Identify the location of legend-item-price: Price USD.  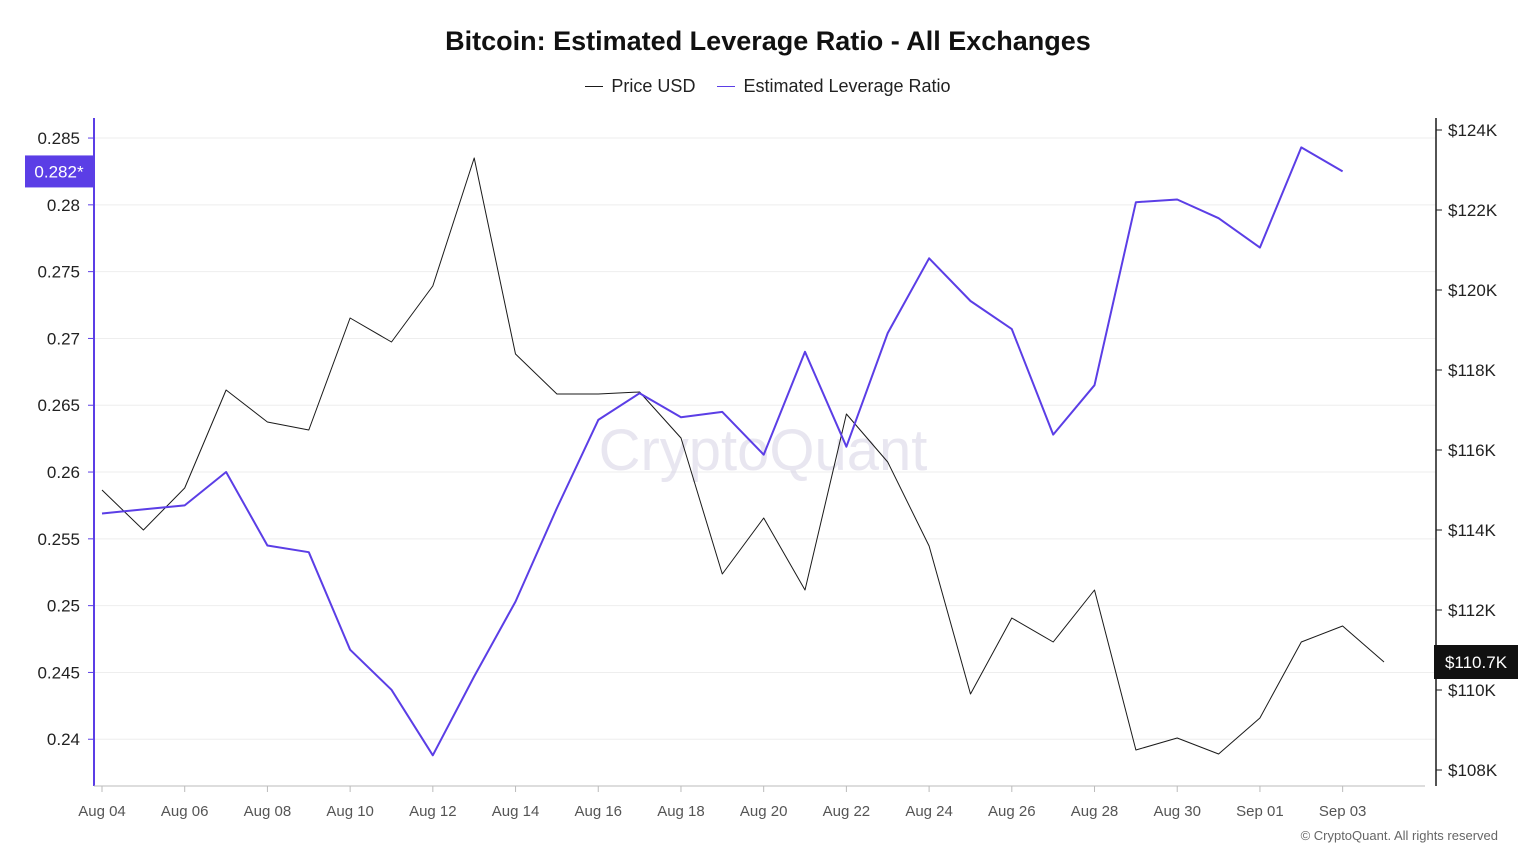
(640, 86).